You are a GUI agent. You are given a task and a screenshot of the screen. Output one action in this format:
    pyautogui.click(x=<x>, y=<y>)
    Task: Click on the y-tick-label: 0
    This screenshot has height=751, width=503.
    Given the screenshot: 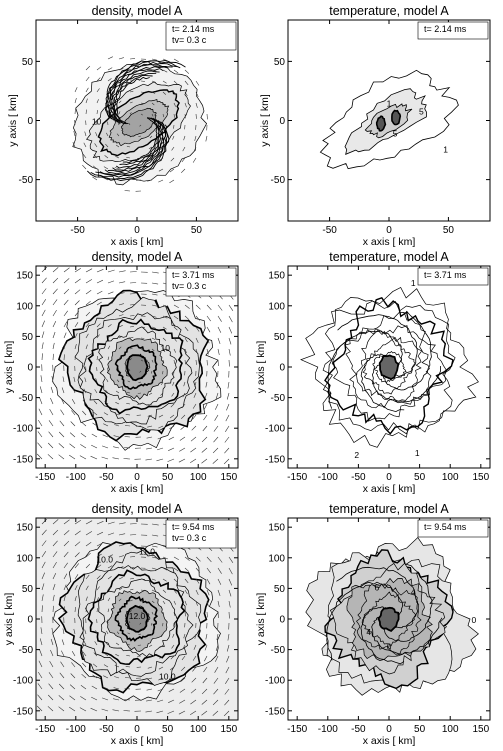 What is the action you would take?
    pyautogui.click(x=30, y=620)
    